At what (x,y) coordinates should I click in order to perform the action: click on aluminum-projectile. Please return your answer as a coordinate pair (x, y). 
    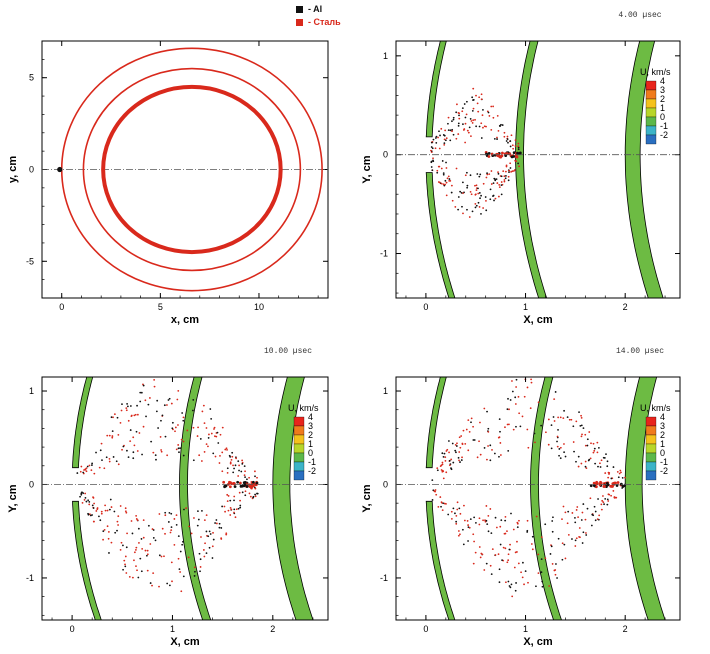
    Looking at the image, I should click on (60, 169).